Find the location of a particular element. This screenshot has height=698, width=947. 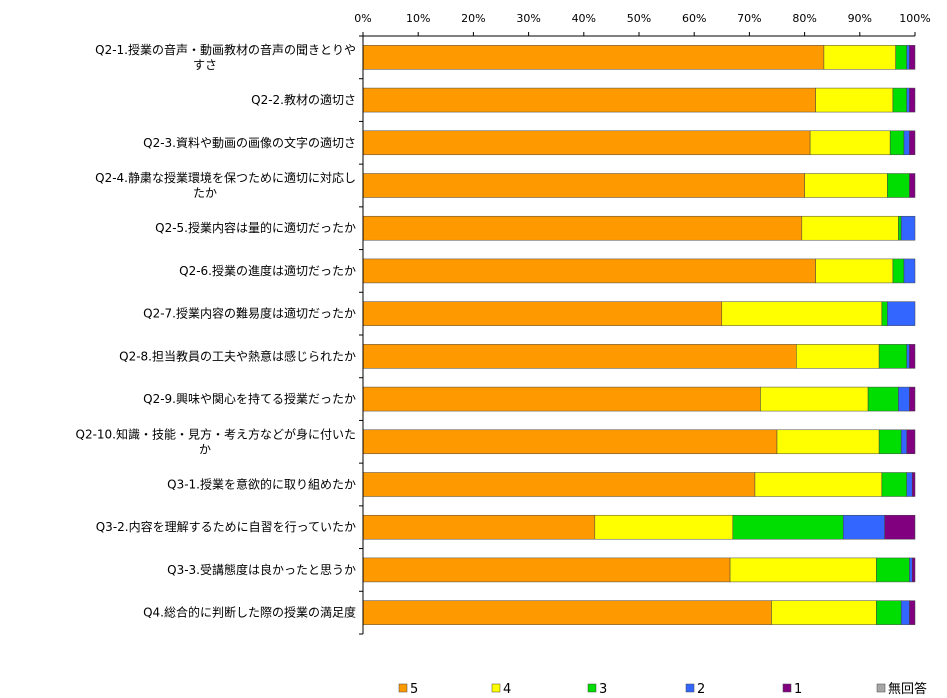

category-label: Q2-3.資料や動画の画像の文字の適切さ is located at coordinates (249, 142).